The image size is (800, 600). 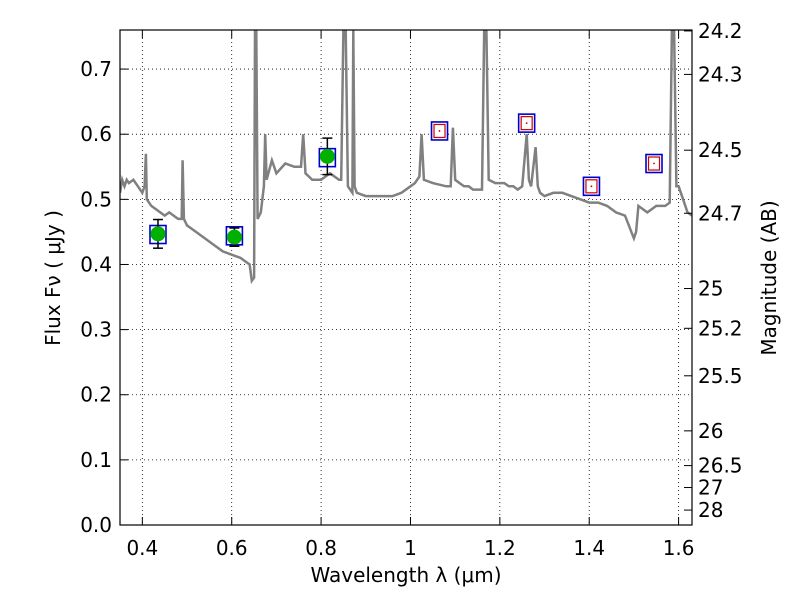 What do you see at coordinates (679, 548) in the screenshot?
I see `x-tick-label: 1.6` at bounding box center [679, 548].